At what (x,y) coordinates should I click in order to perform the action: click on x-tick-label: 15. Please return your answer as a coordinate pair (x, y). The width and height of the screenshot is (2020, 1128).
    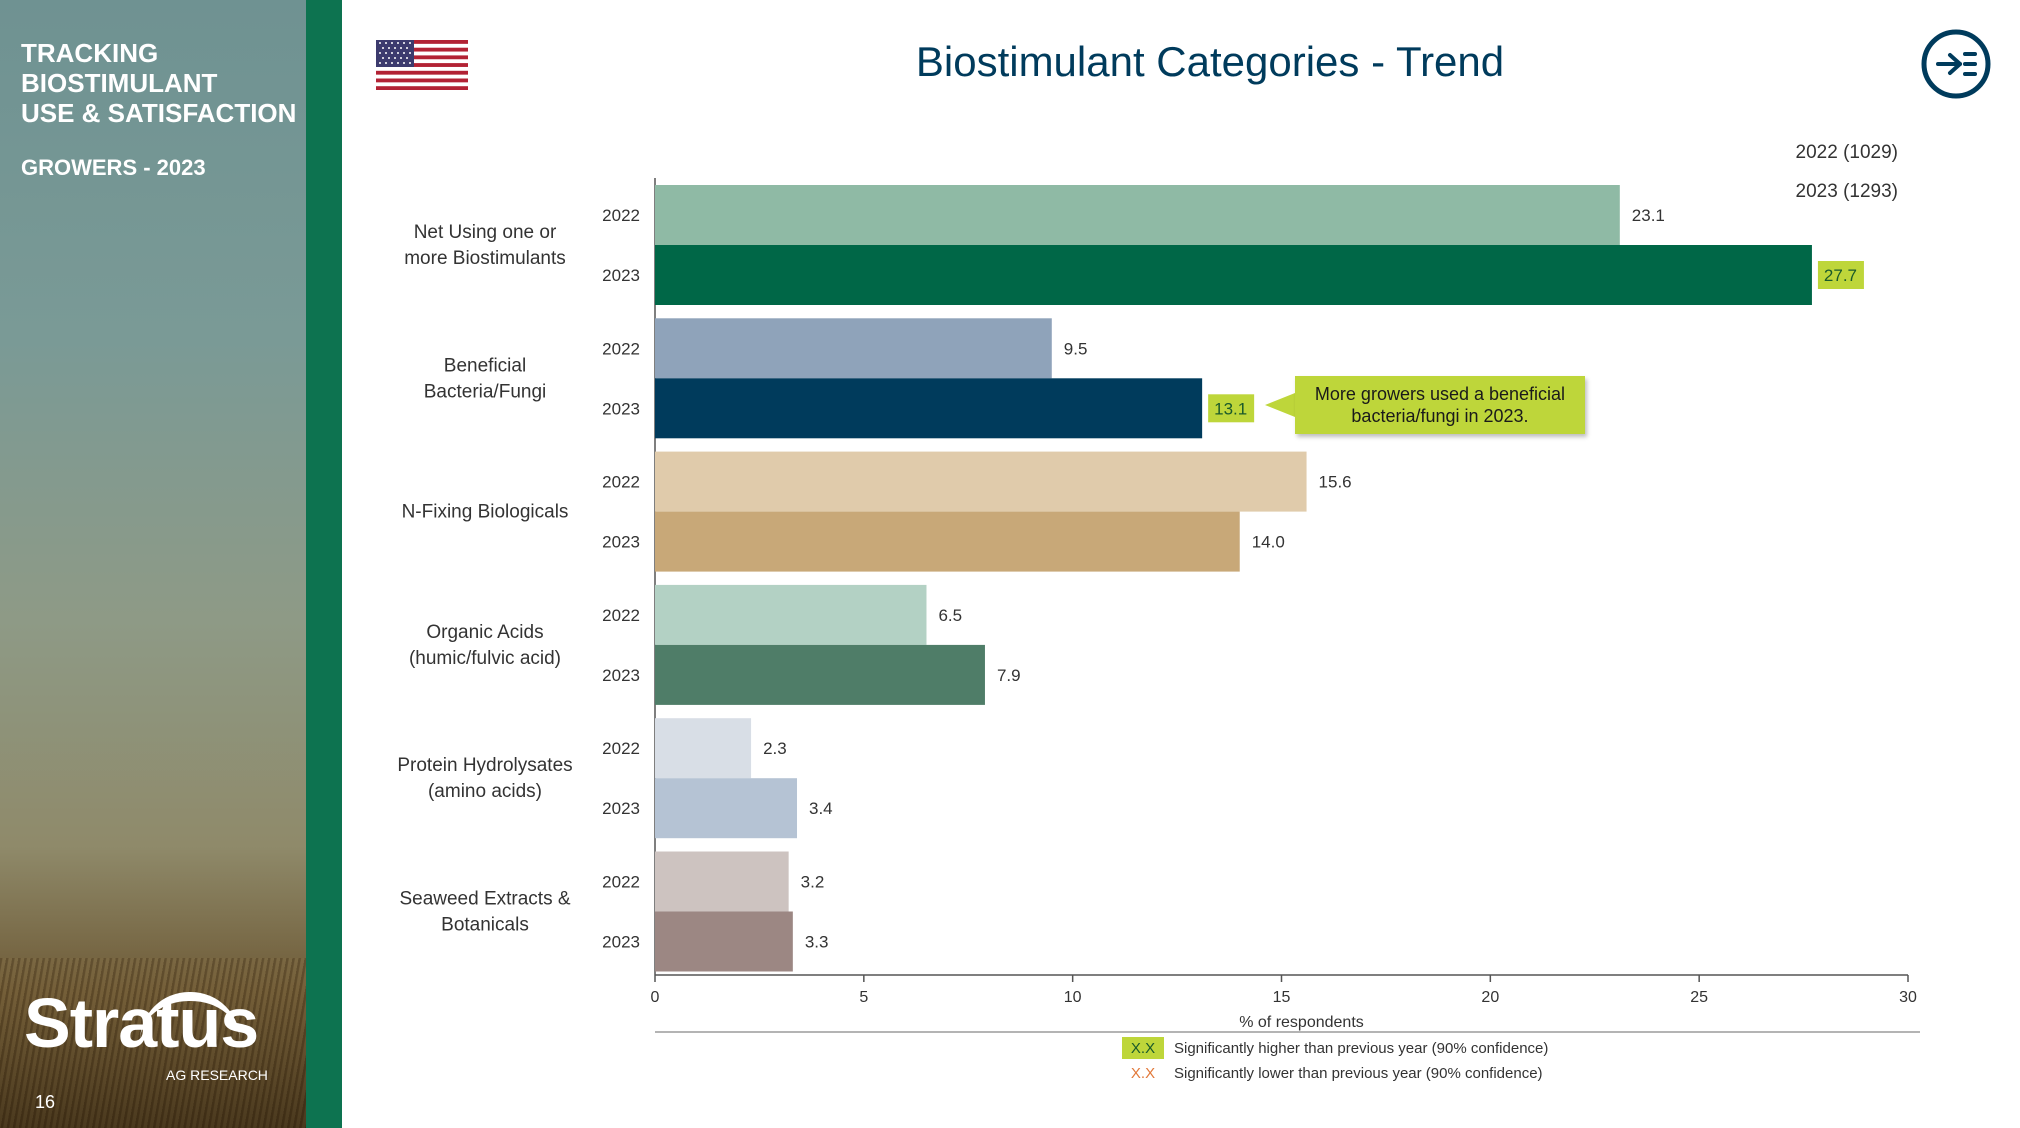
    Looking at the image, I should click on (1282, 997).